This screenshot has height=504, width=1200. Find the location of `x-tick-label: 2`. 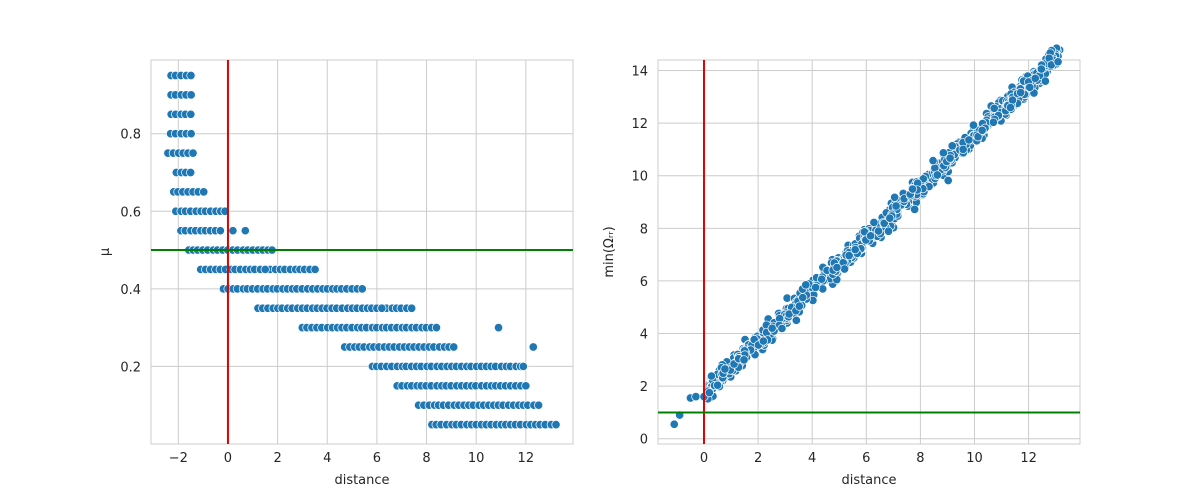

x-tick-label: 2 is located at coordinates (758, 458).